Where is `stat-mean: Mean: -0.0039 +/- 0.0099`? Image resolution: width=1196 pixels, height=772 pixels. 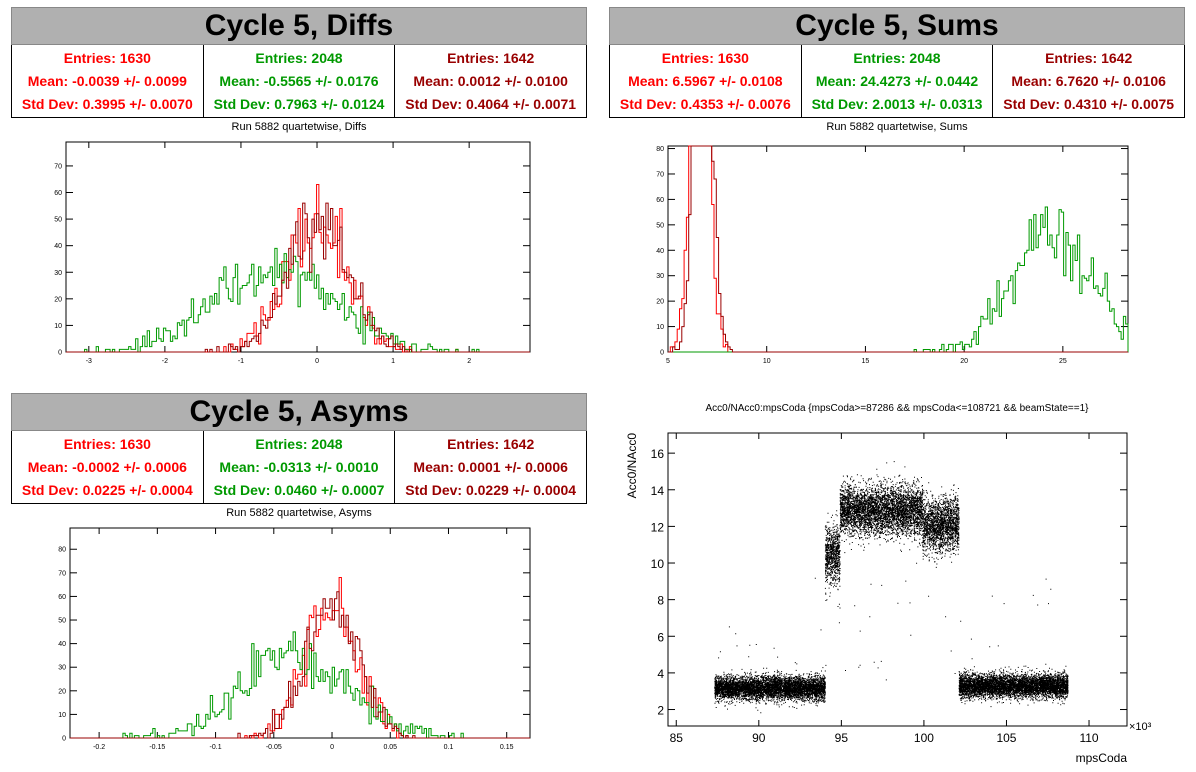 stat-mean: Mean: -0.0039 +/- 0.0099 is located at coordinates (107, 80).